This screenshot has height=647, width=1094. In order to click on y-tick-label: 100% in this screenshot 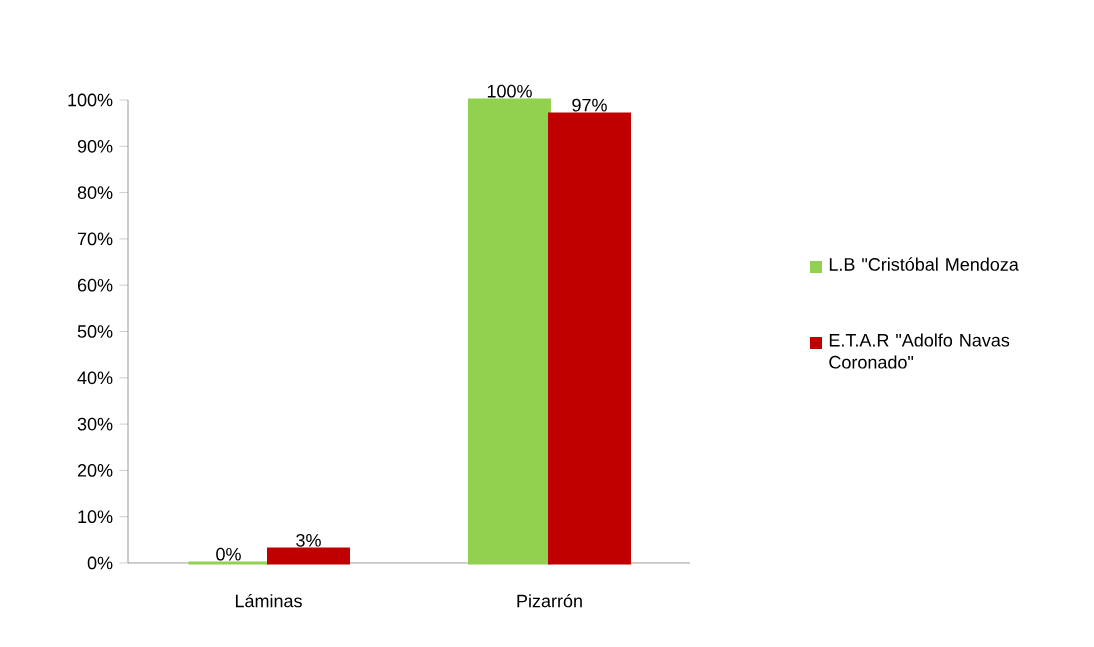, I will do `click(90, 100)`.